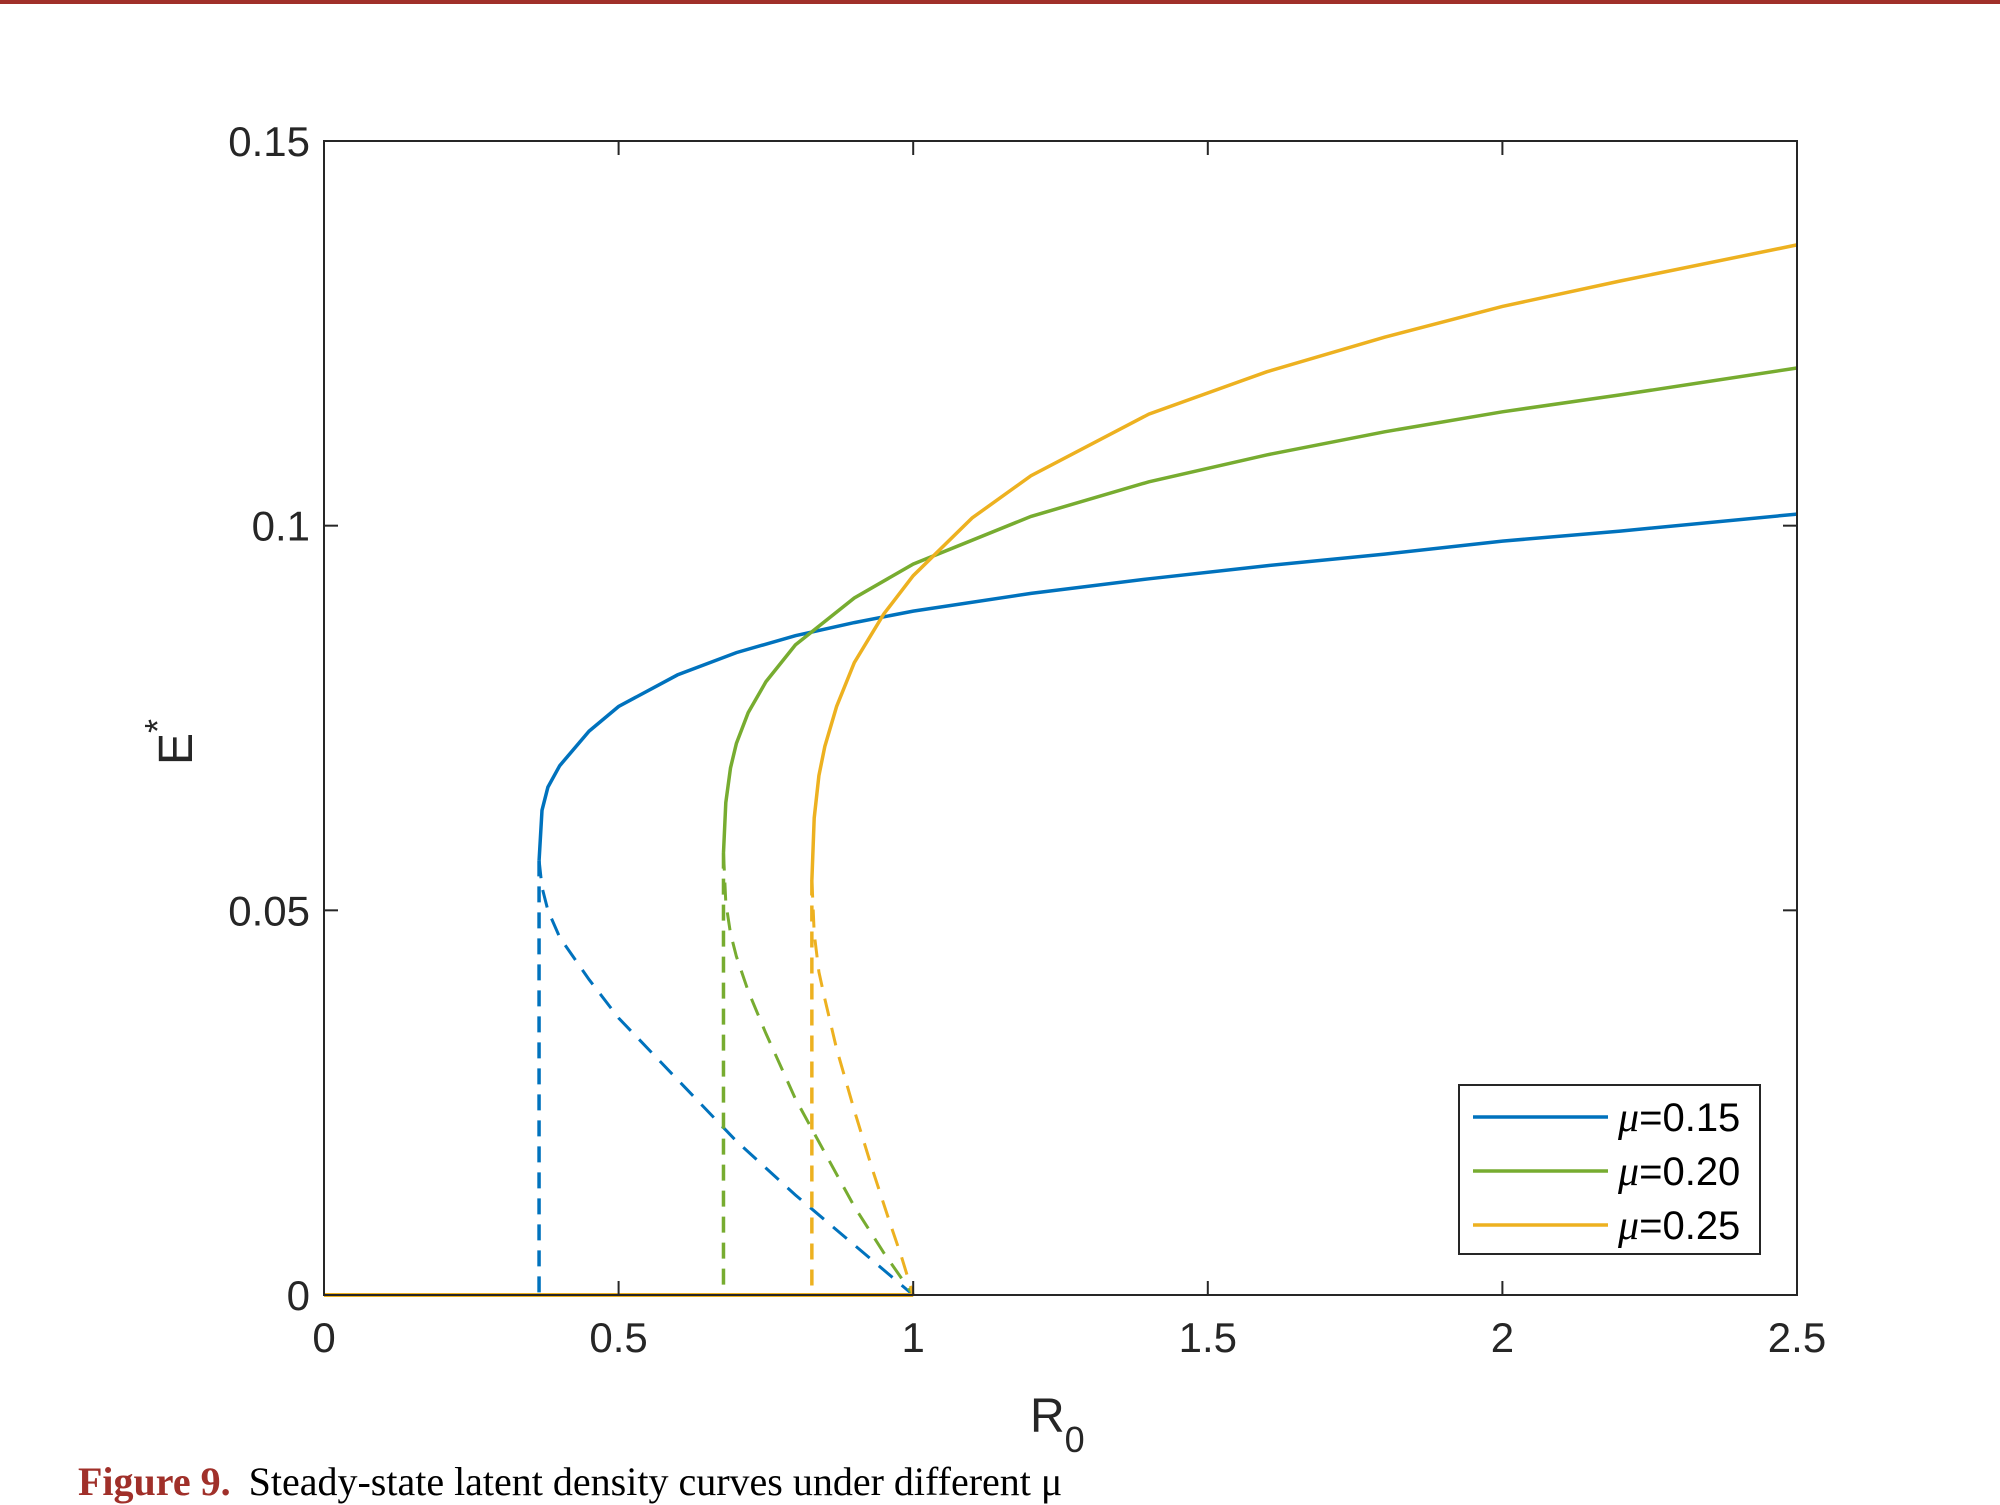 The image size is (2000, 1505). I want to click on legend-label-3: μ=0.25, so click(1678, 1226).